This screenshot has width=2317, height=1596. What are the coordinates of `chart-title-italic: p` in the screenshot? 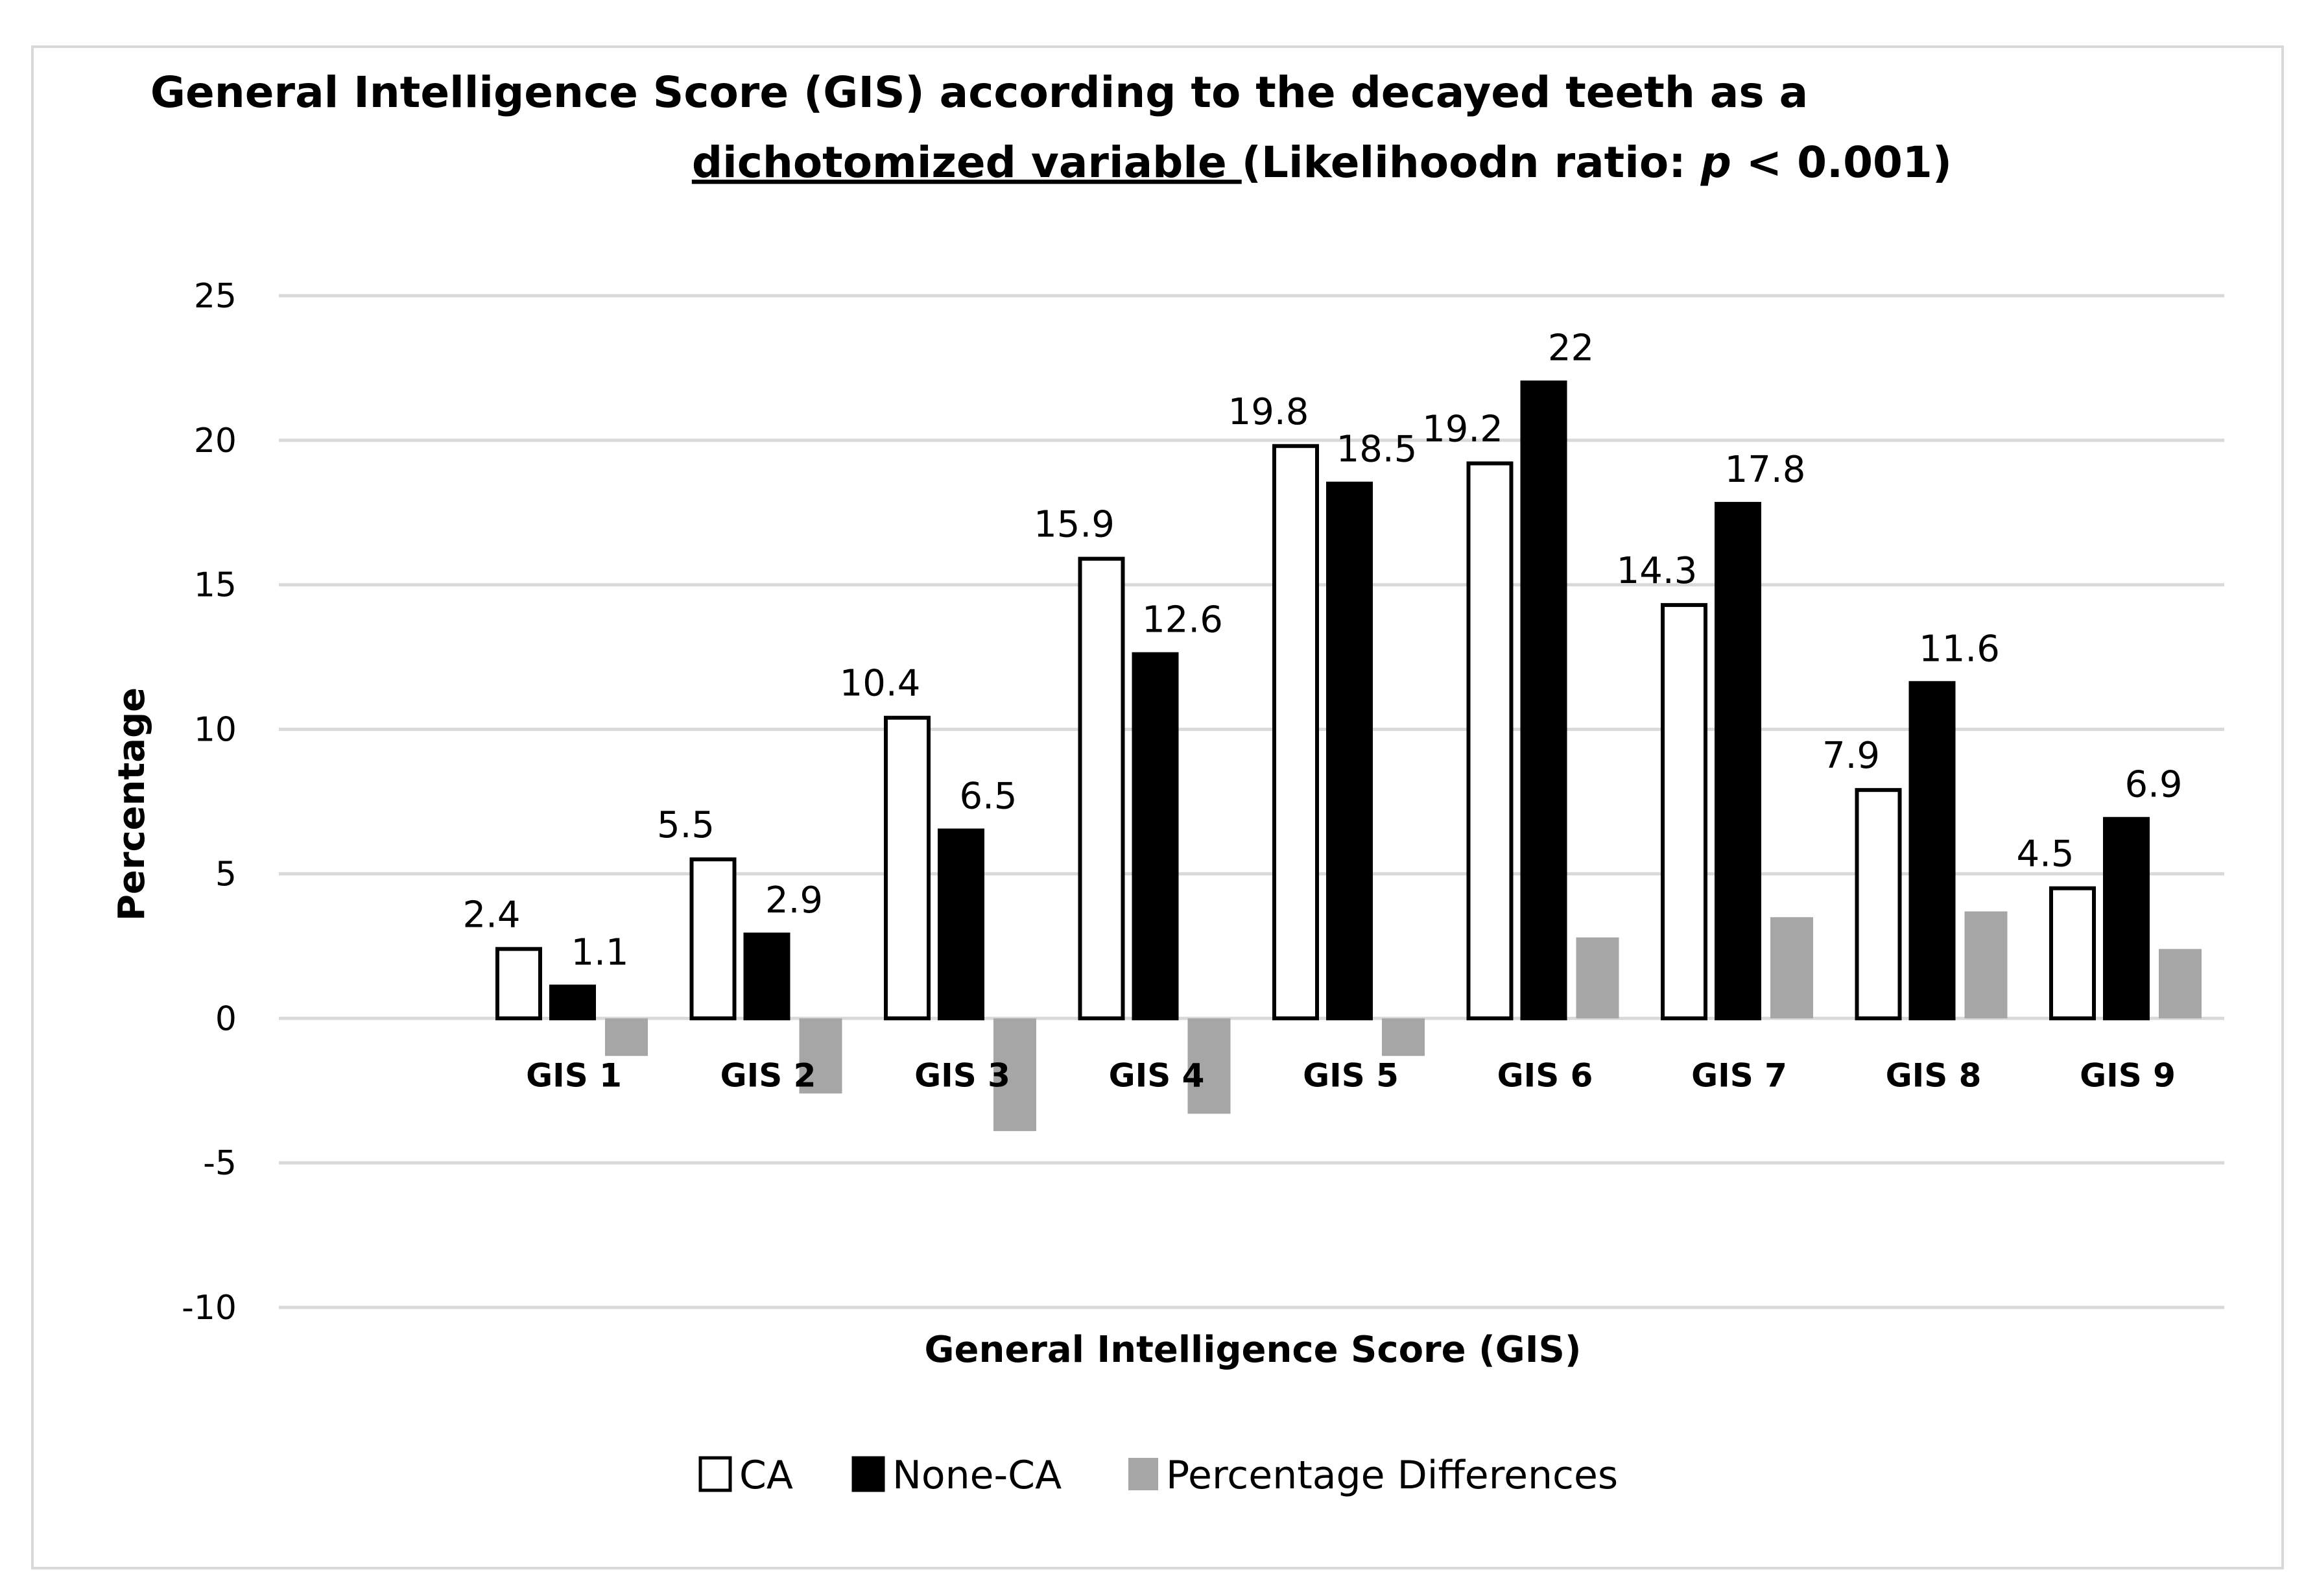 It's located at (1715, 162).